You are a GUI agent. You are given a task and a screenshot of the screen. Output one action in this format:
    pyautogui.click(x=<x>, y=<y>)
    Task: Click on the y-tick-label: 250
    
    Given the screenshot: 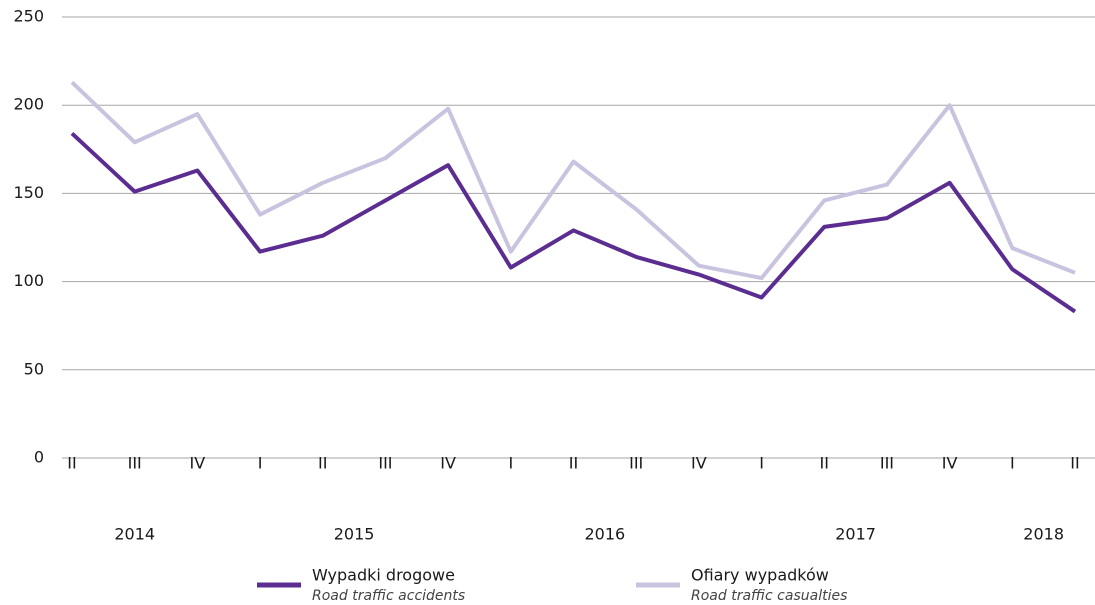 What is the action you would take?
    pyautogui.click(x=28, y=16)
    